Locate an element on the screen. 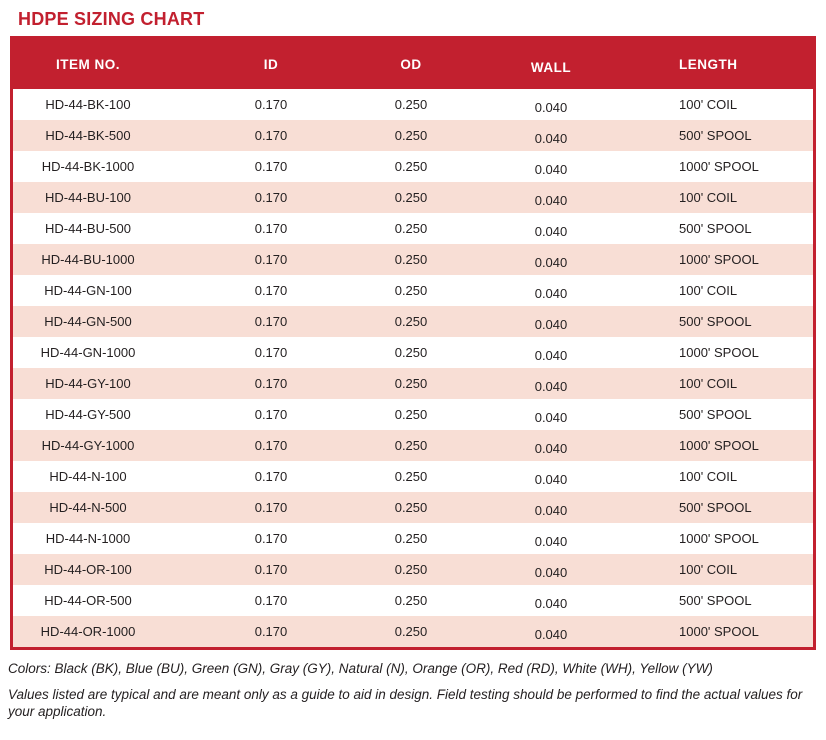  table-row: HD-44-N-100 0.170 0.250 0.040 100' COIL is located at coordinates (413, 476).